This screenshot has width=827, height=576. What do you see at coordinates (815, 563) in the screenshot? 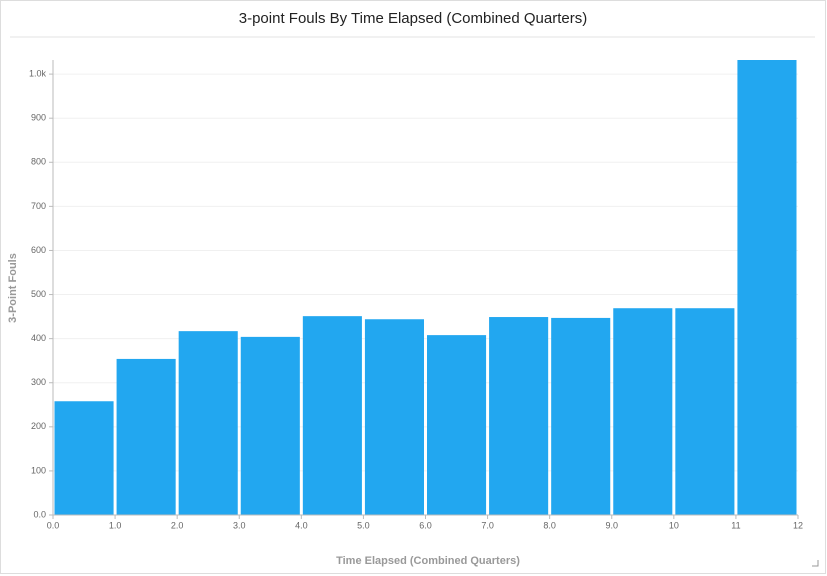
I see `resize-handle` at bounding box center [815, 563].